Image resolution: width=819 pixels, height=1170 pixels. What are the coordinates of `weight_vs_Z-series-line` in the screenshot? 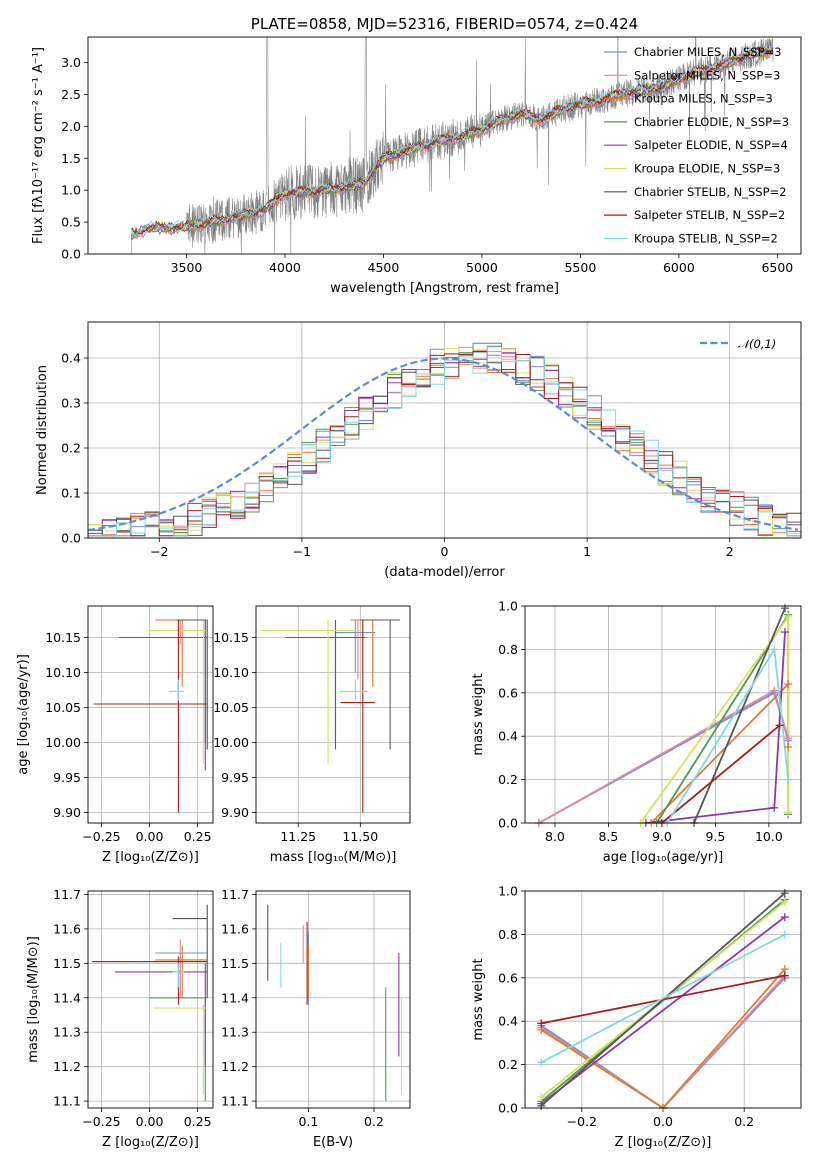 It's located at (663, 1041).